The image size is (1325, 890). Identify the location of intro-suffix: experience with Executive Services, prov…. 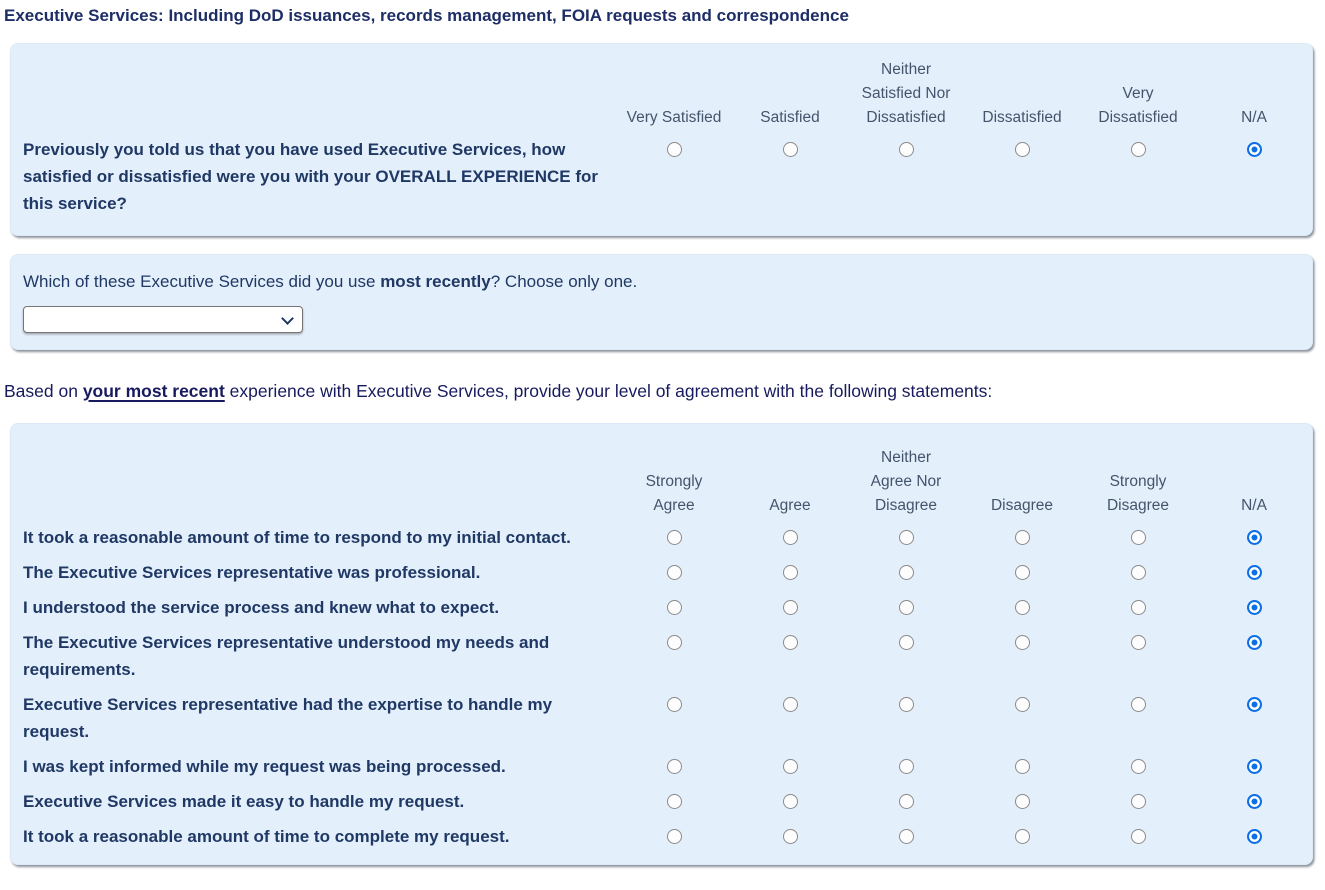
(608, 391).